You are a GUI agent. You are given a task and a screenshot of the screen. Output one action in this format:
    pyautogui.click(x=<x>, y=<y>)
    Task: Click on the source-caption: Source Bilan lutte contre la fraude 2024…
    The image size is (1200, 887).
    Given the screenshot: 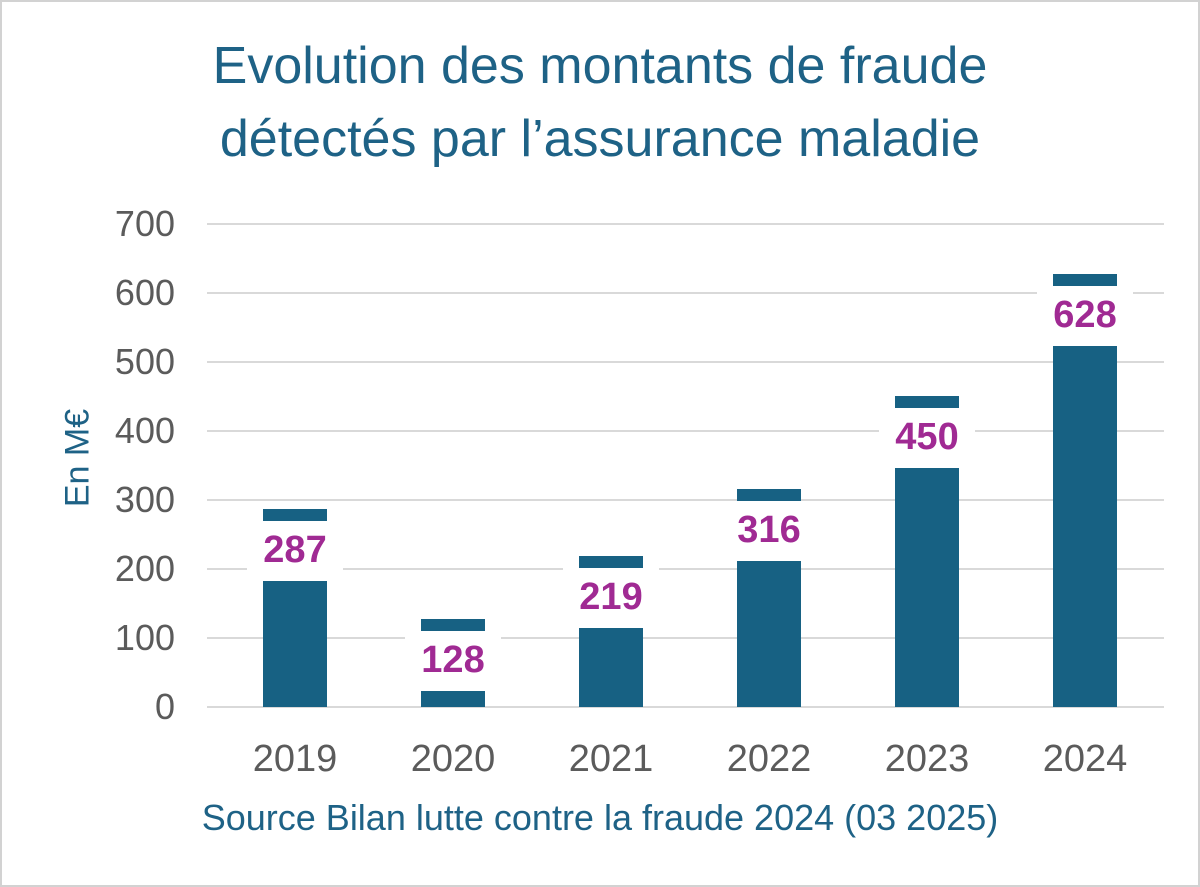 What is the action you would take?
    pyautogui.click(x=600, y=817)
    